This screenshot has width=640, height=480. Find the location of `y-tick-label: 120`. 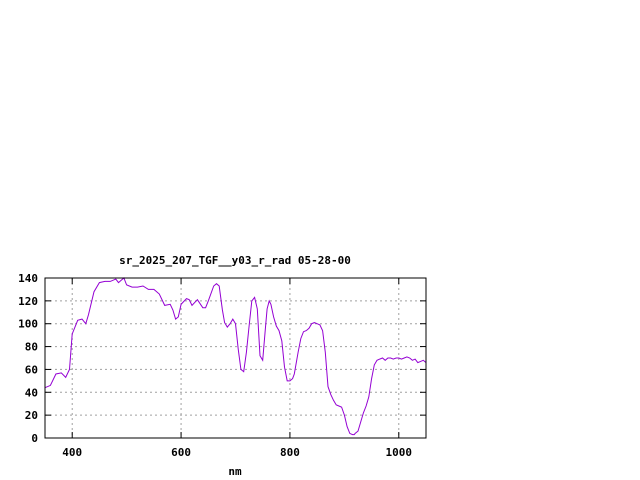

y-tick-label: 120 is located at coordinates (28, 301).